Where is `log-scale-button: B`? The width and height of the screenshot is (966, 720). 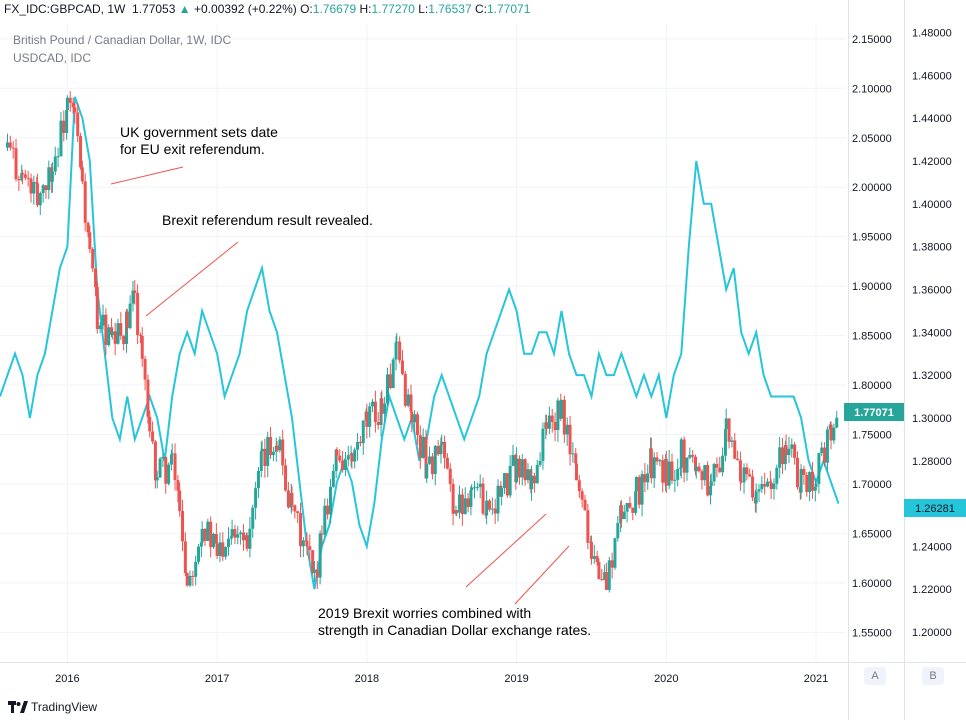 log-scale-button: B is located at coordinates (933, 676).